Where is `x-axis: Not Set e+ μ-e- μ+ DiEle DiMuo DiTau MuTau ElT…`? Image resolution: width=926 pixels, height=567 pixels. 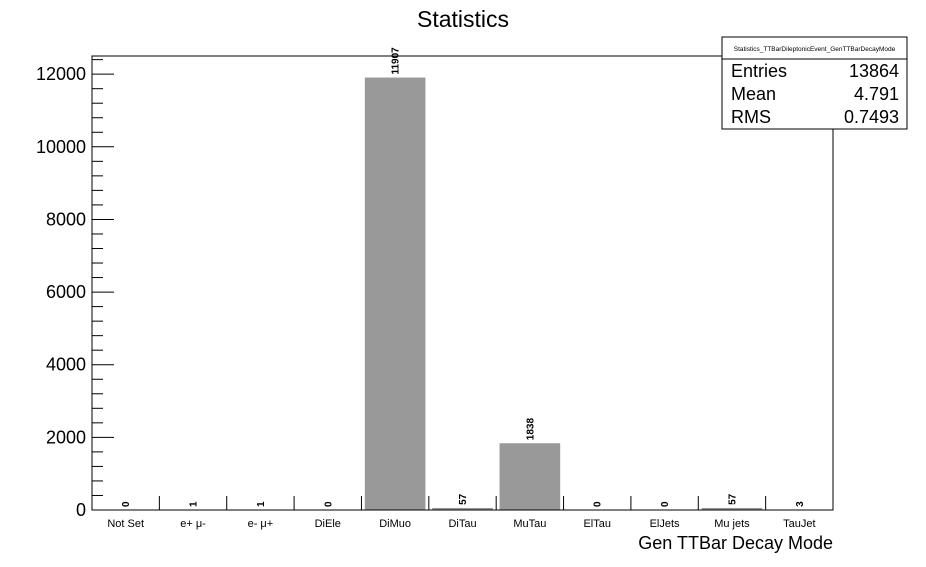
x-axis: Not Set e+ μ-e- μ+ DiEle DiMuo DiTau MuTau ElT… is located at coordinates (462, 513).